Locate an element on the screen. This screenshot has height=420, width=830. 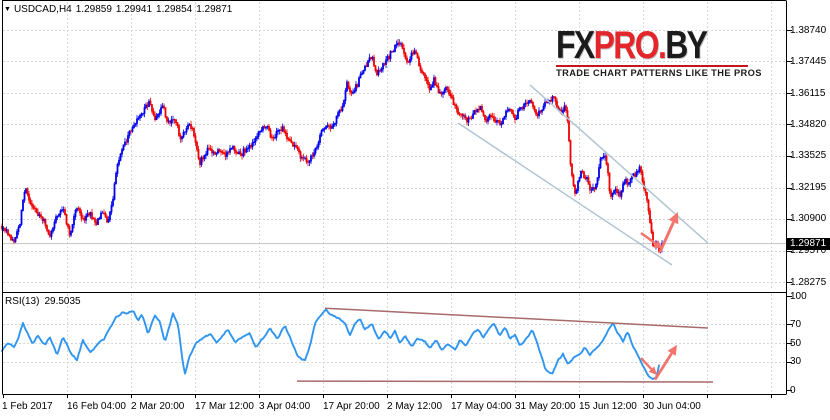
ohlc-low: 1.29854 is located at coordinates (174, 9).